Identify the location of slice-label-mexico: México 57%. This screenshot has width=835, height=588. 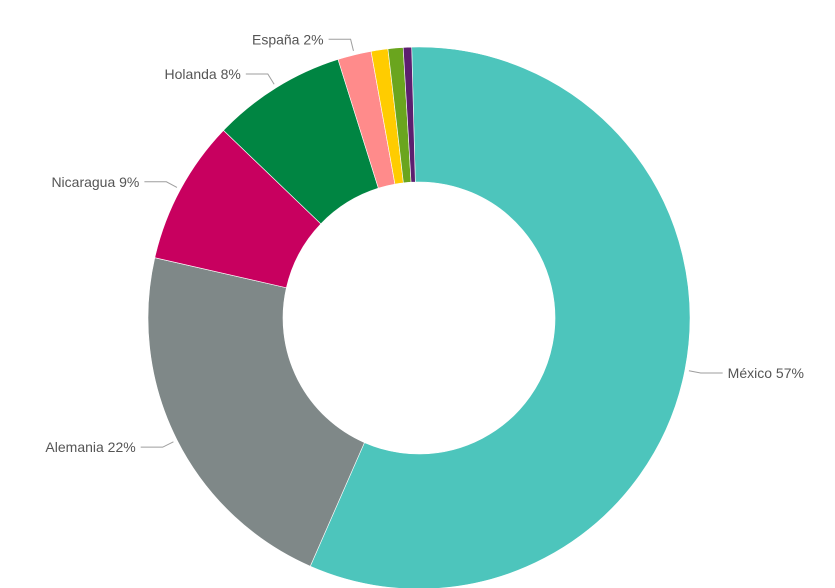
(766, 373).